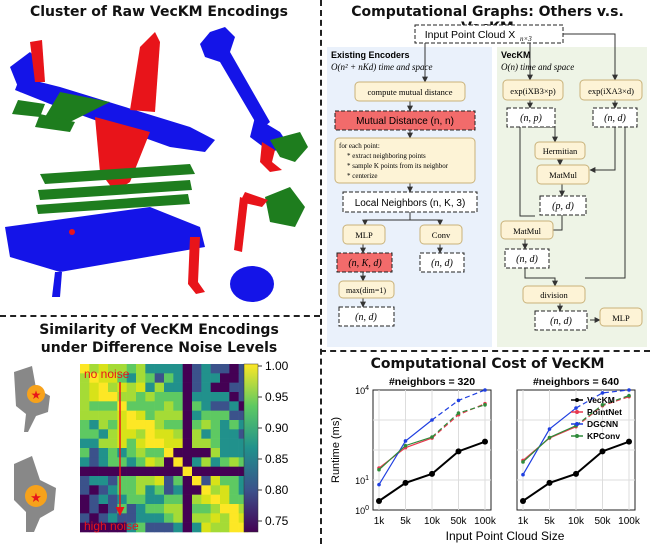 The image size is (650, 544). What do you see at coordinates (615, 117) in the screenshot?
I see `nd-node-a` at bounding box center [615, 117].